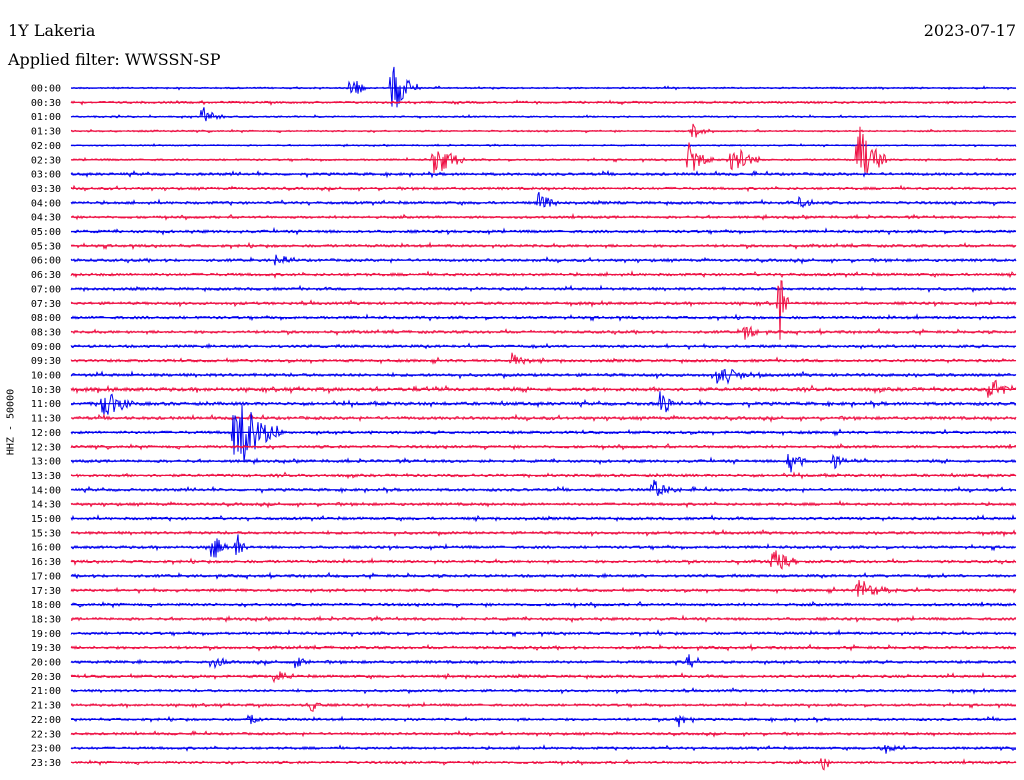  What do you see at coordinates (46, 706) in the screenshot?
I see `row-time-label: 21:30` at bounding box center [46, 706].